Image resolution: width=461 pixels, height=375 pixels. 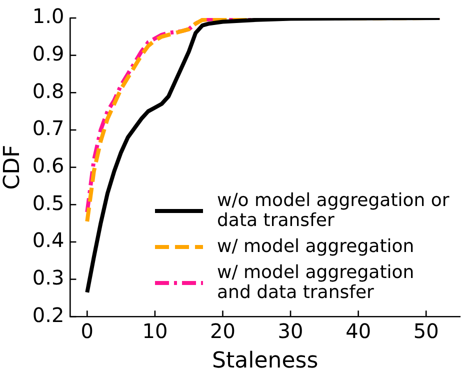 What do you see at coordinates (12, 167) in the screenshot?
I see `y-axis-title: CDF` at bounding box center [12, 167].